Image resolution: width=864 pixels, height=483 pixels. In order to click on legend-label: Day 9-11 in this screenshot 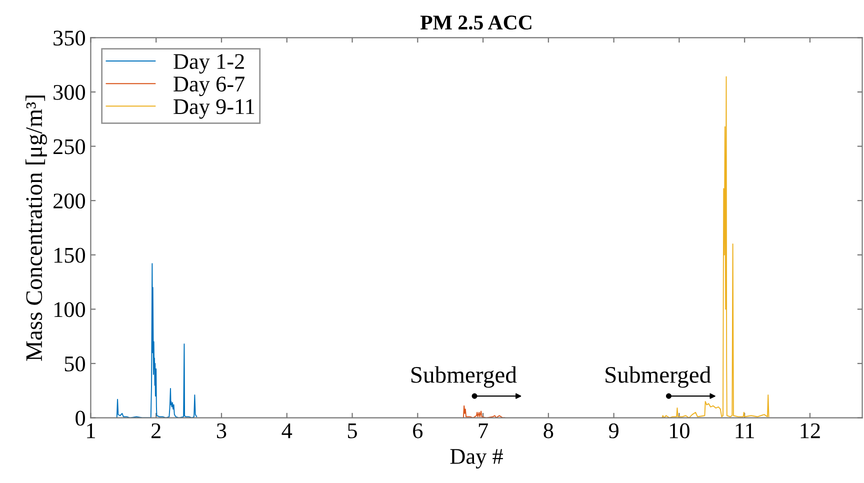, I will do `click(214, 109)`.